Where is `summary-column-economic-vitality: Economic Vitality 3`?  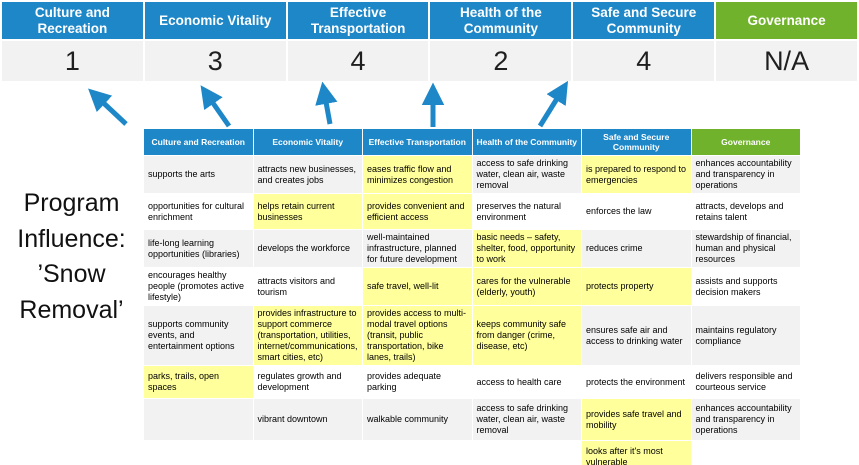
summary-column-economic-vitality: Economic Vitality 3 is located at coordinates (215, 41).